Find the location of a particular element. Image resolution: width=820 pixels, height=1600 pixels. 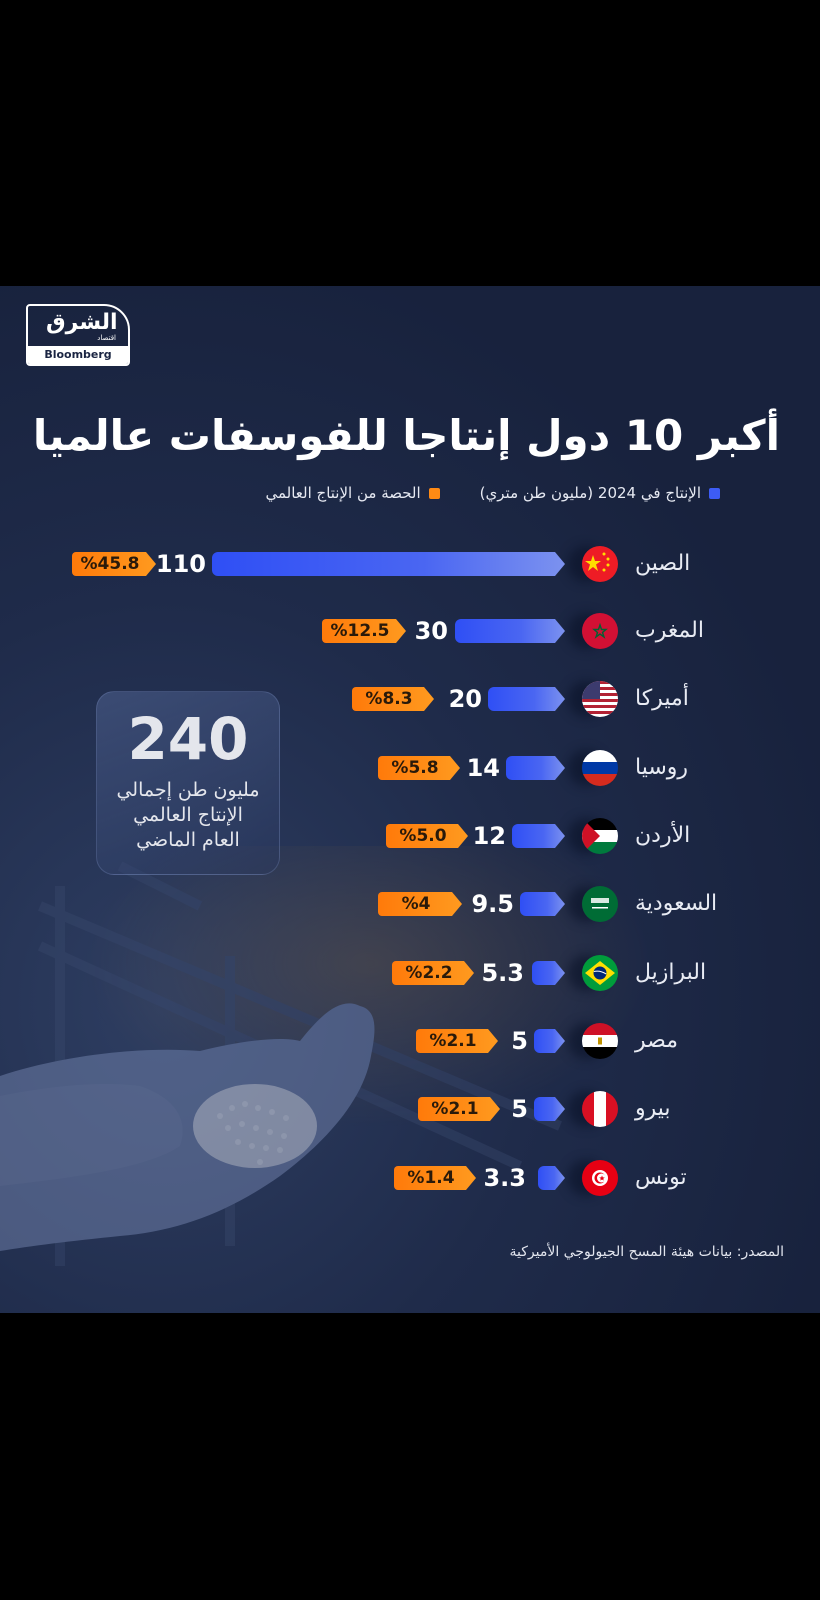

usa-flag-icon is located at coordinates (600, 699).